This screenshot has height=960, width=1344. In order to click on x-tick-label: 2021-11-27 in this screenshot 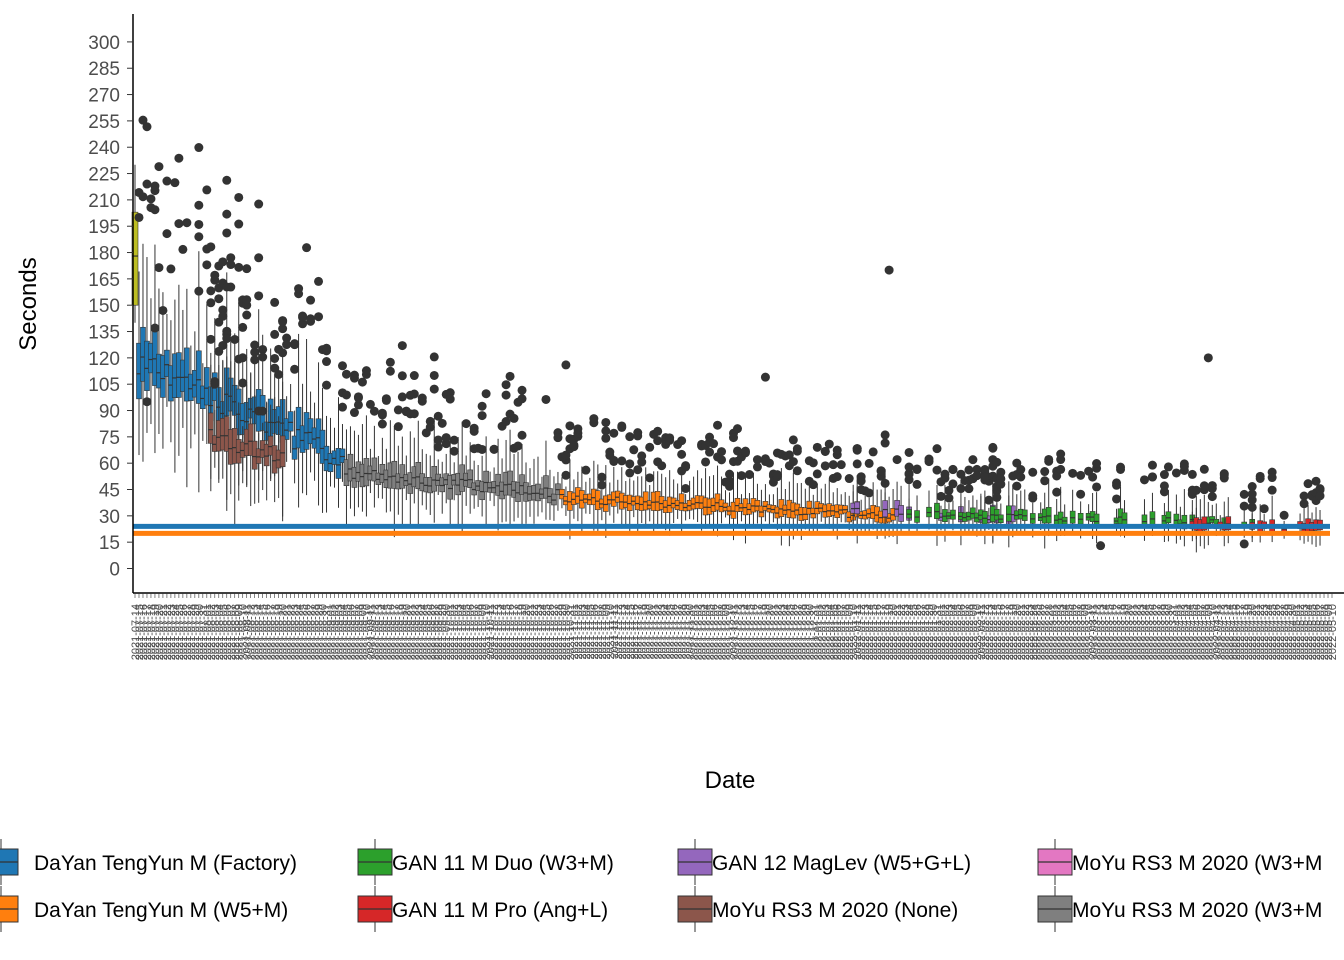, I will do `click(679, 631)`.